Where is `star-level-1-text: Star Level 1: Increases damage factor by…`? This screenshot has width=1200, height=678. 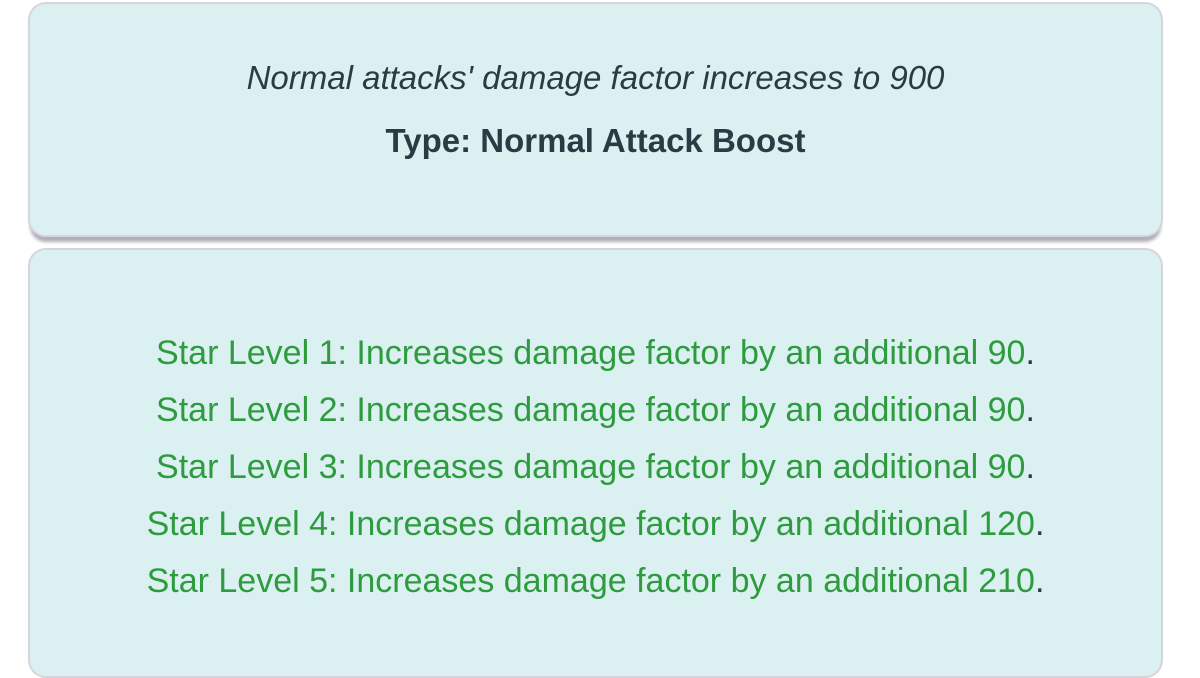 star-level-1-text: Star Level 1: Increases damage factor by… is located at coordinates (591, 353).